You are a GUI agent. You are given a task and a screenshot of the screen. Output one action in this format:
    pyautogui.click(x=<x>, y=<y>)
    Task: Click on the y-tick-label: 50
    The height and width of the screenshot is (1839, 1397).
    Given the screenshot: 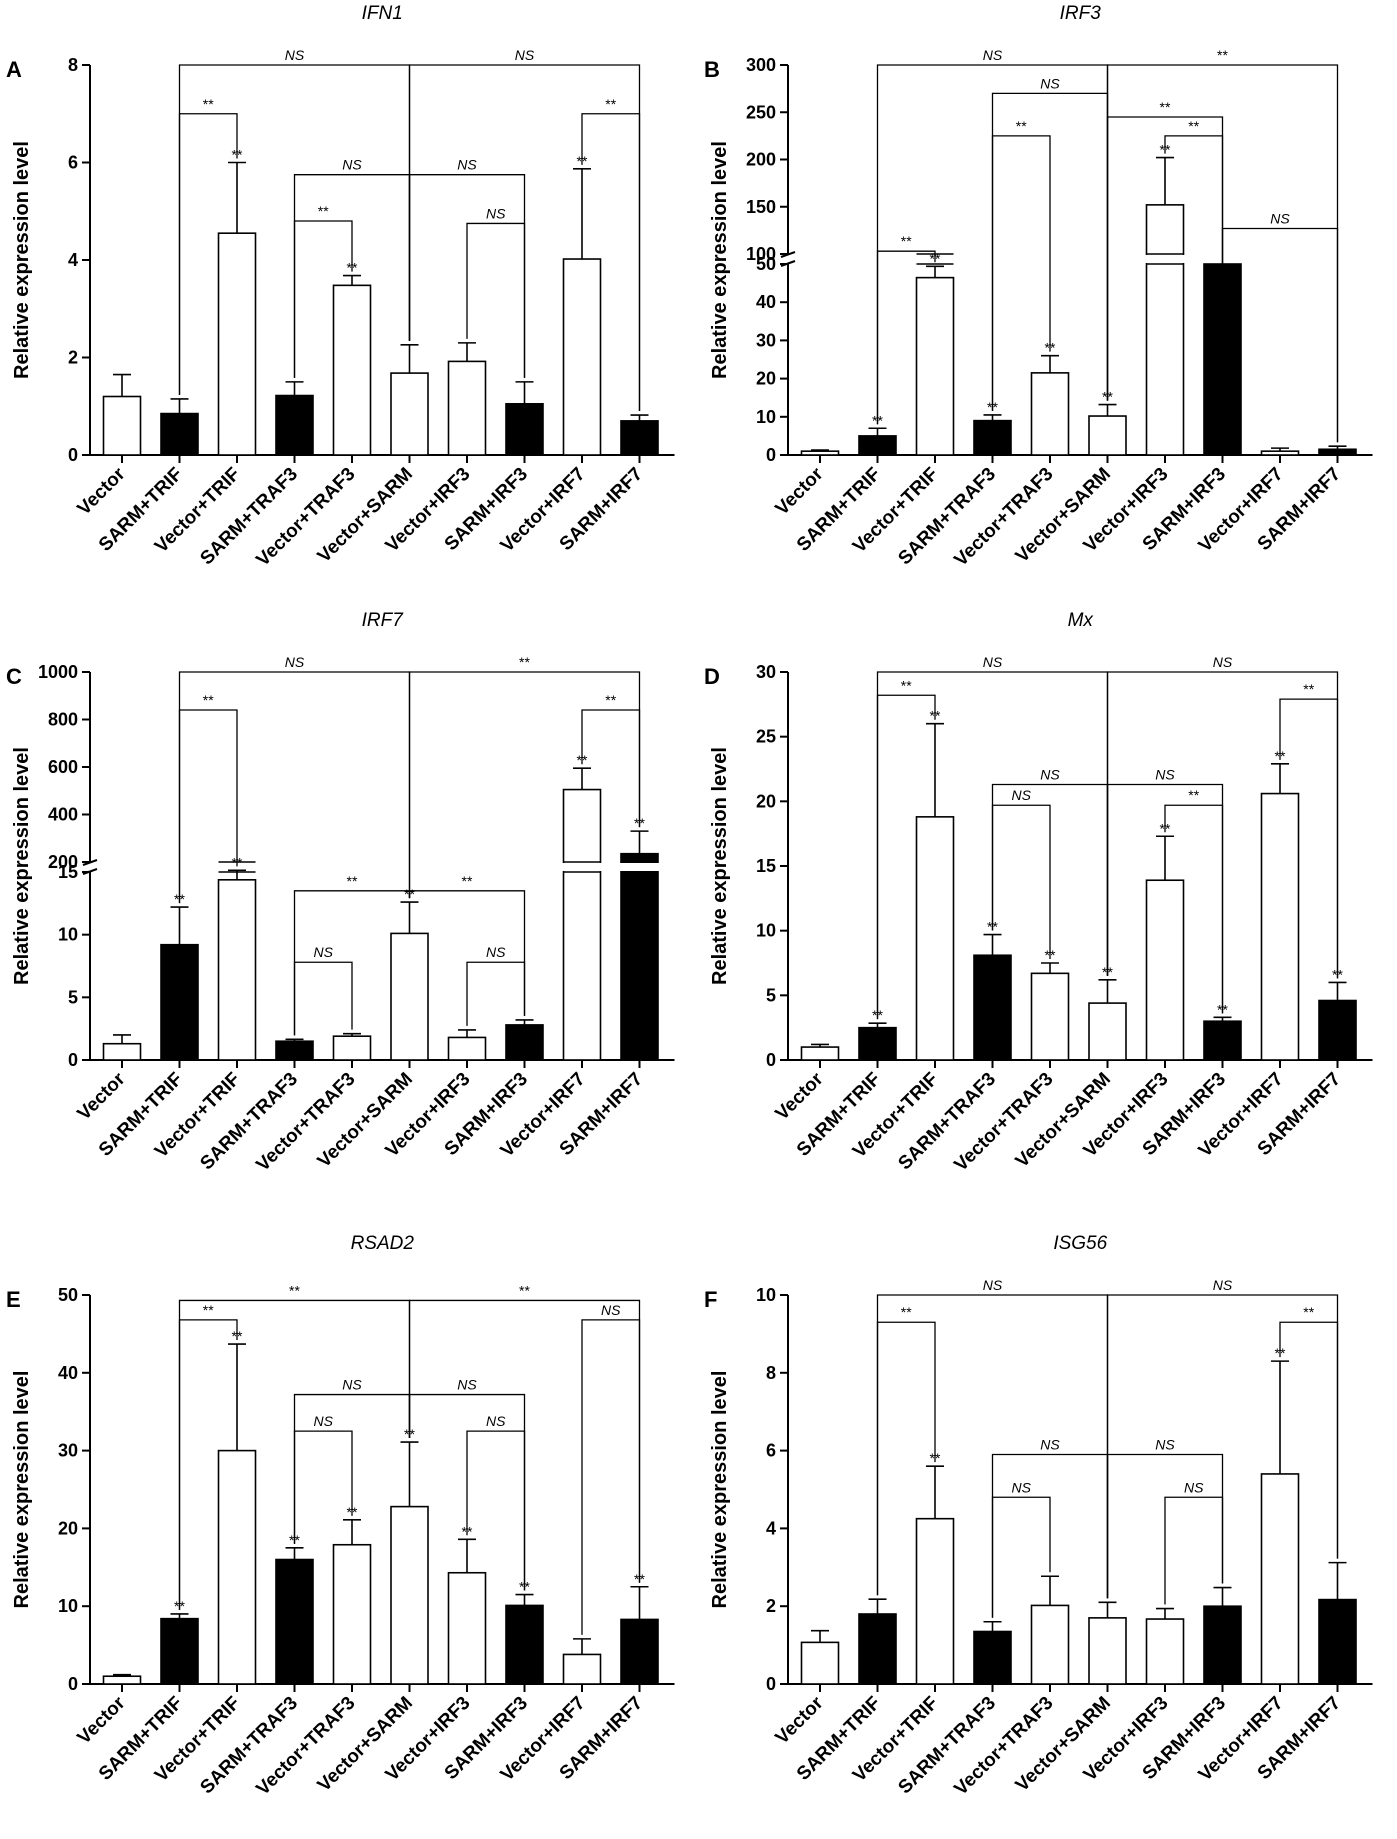 What is the action you would take?
    pyautogui.click(x=766, y=264)
    